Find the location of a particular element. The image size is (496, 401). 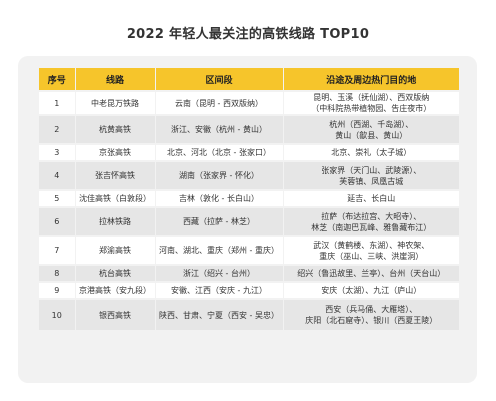

section-cell: 浙江、安徽（杭州 - 黄山） is located at coordinates (219, 129).